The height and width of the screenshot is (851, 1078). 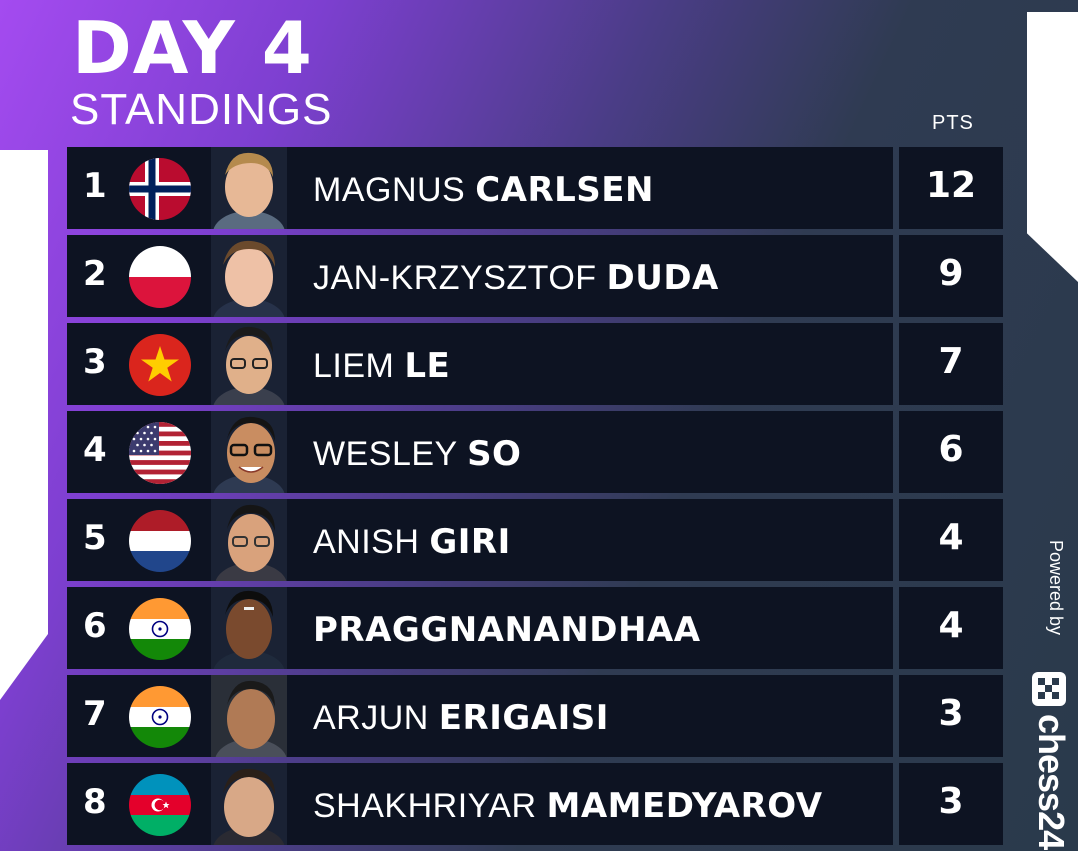 I want to click on rank-number: 1, so click(x=95, y=186).